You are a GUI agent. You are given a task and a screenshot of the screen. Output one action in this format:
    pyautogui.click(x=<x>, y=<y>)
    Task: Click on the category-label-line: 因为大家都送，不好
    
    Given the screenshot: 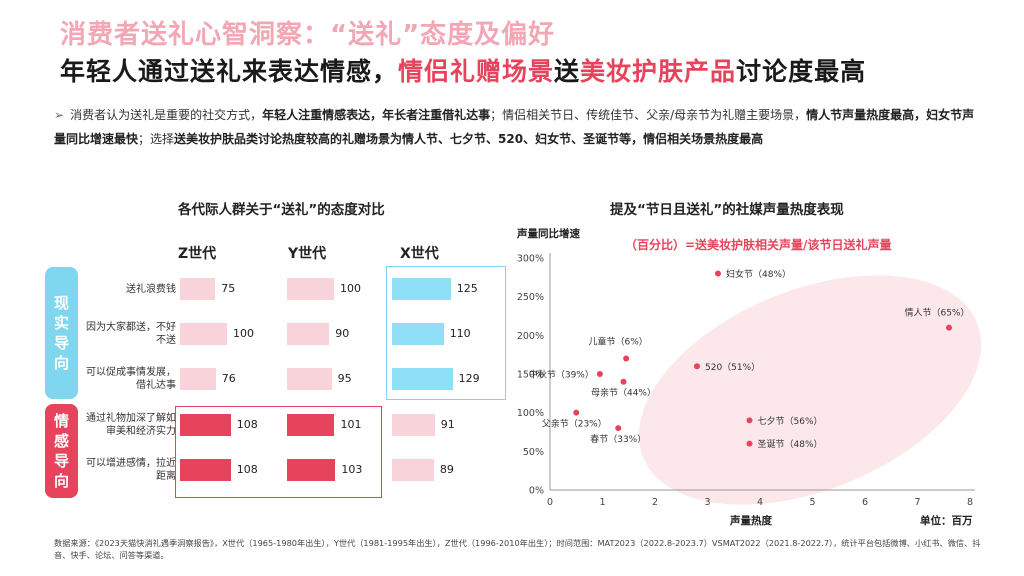 What is the action you would take?
    pyautogui.click(x=131, y=327)
    